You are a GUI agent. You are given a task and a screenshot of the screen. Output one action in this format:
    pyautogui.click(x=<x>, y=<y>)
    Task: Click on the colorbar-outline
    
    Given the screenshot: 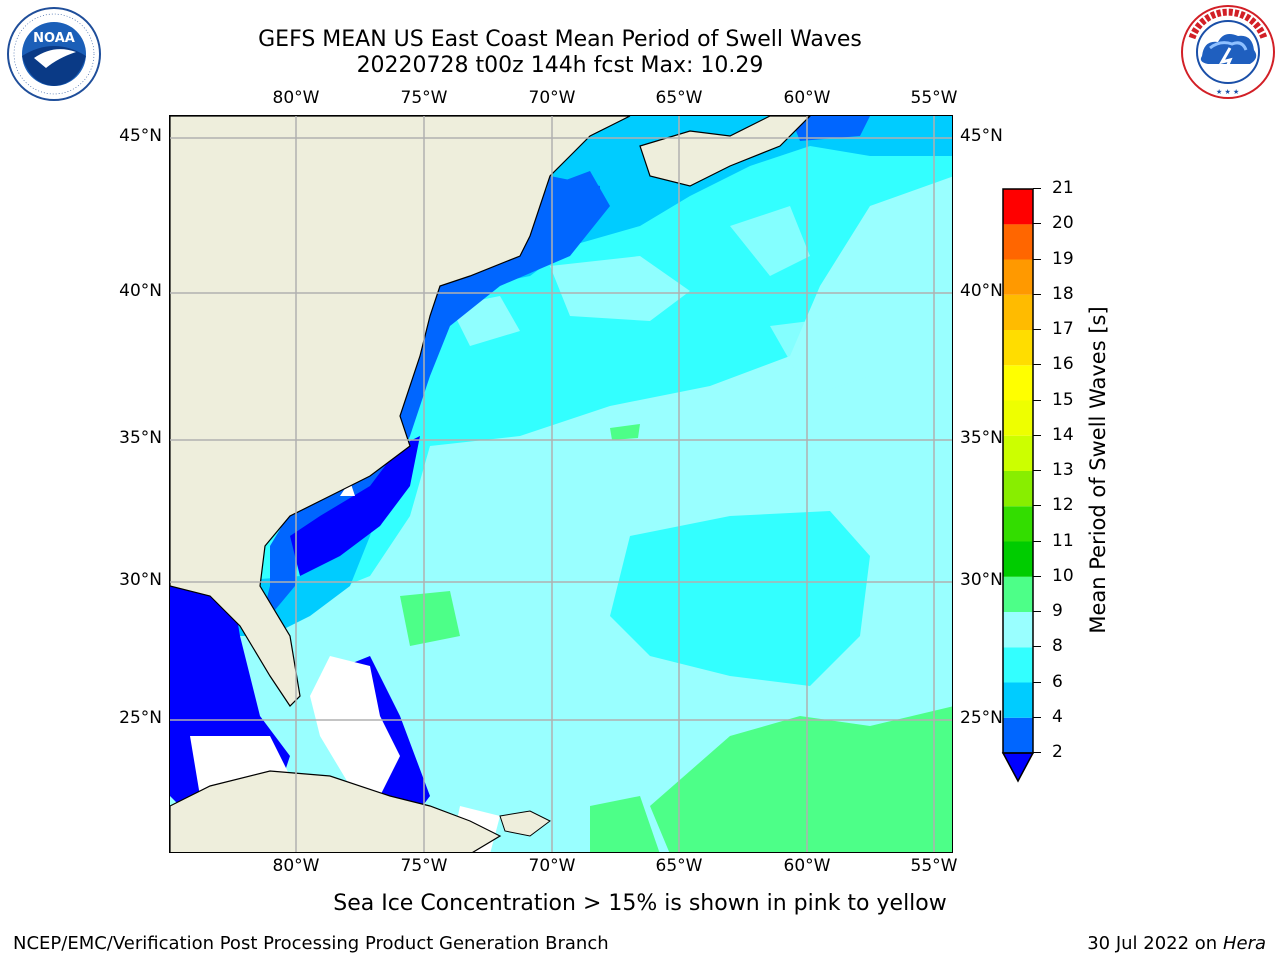 What is the action you would take?
    pyautogui.click(x=1018, y=471)
    